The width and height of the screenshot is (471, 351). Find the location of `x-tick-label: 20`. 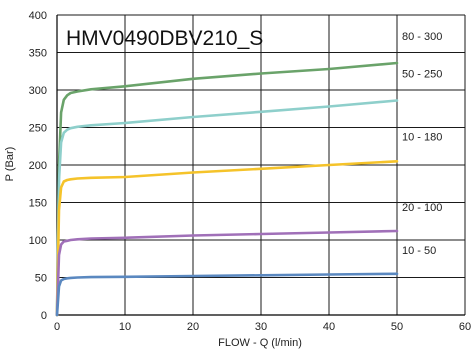

x-tick-label: 20 is located at coordinates (193, 327).